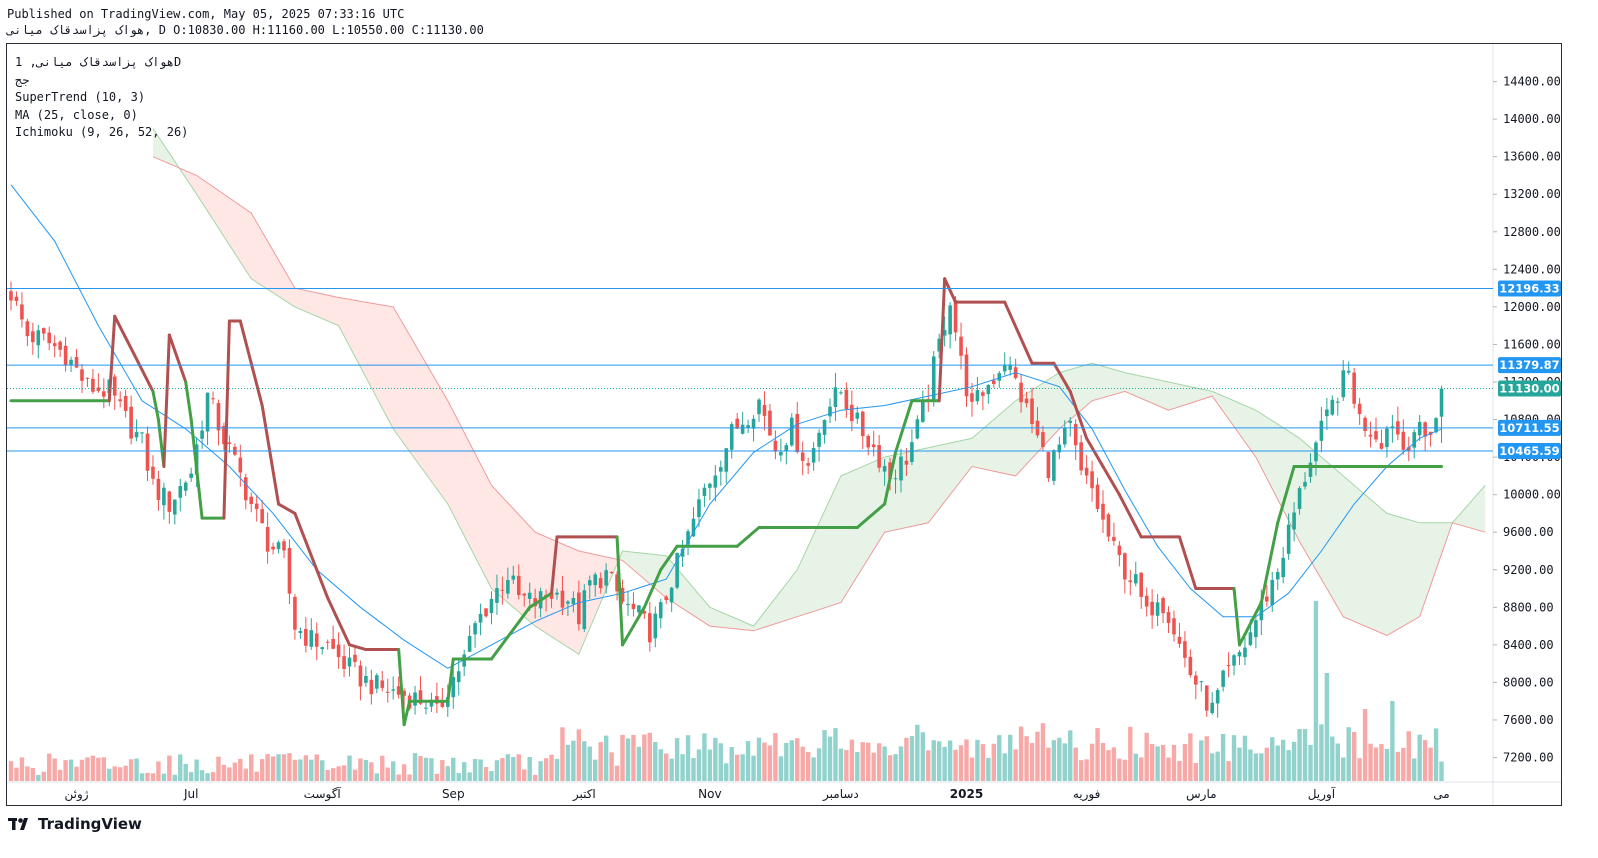 The height and width of the screenshot is (858, 1598). Describe the element at coordinates (75, 824) in the screenshot. I see `tradingview-logo: TradingView` at that location.